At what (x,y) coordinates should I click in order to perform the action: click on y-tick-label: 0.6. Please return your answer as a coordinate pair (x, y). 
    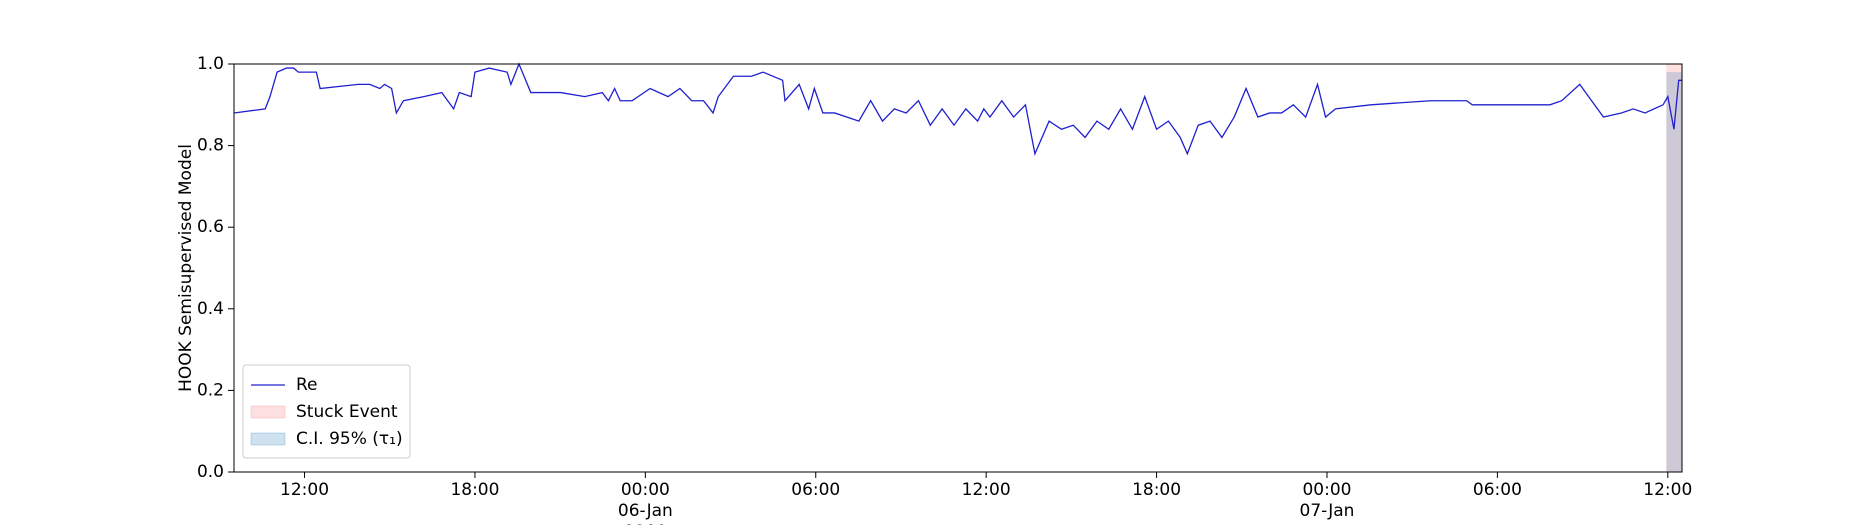
    Looking at the image, I should click on (210, 227).